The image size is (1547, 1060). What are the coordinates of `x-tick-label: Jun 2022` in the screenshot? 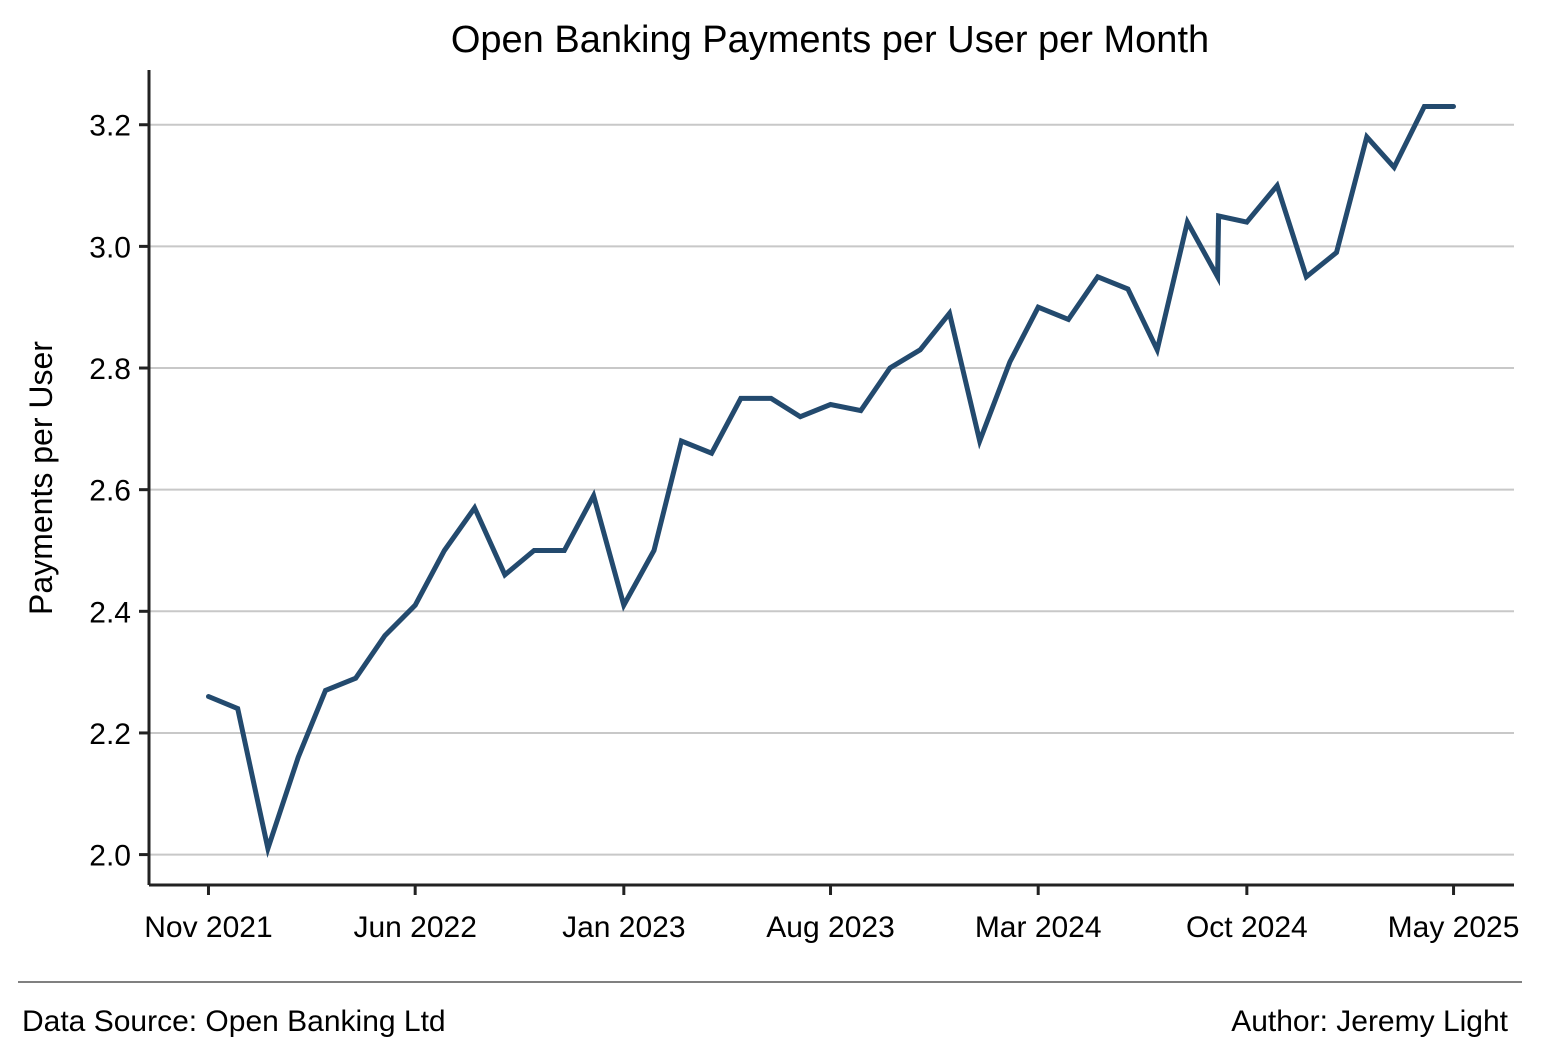 It's located at (414, 927).